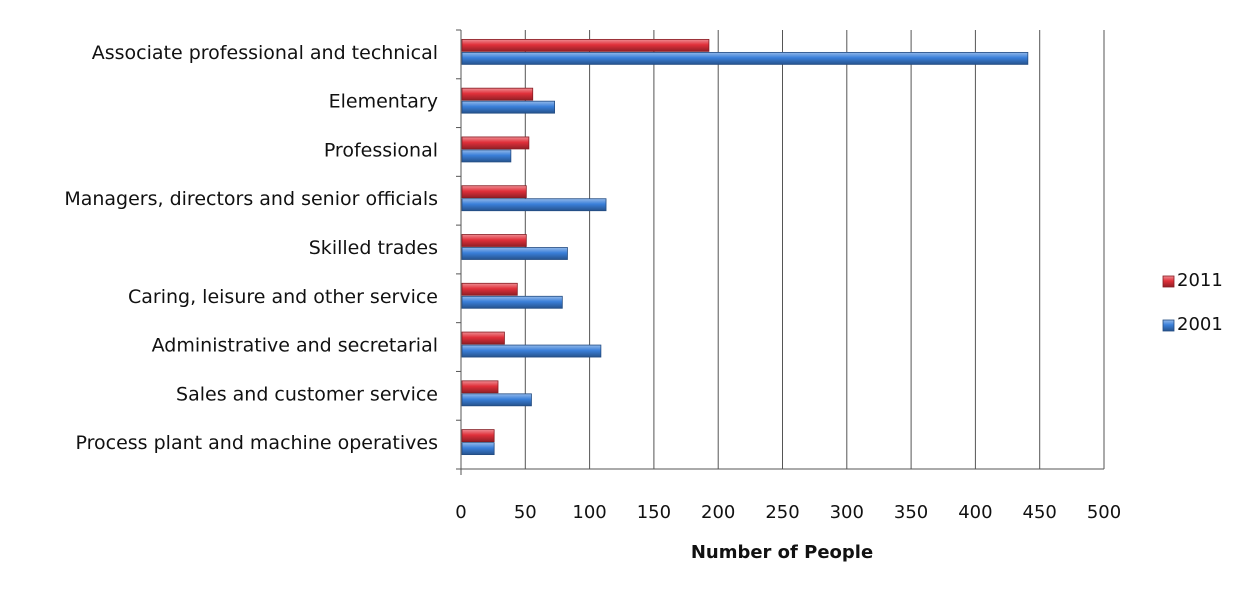 The image size is (1250, 589). What do you see at coordinates (251, 199) in the screenshot?
I see `category-label: Managers, directors and senior officials` at bounding box center [251, 199].